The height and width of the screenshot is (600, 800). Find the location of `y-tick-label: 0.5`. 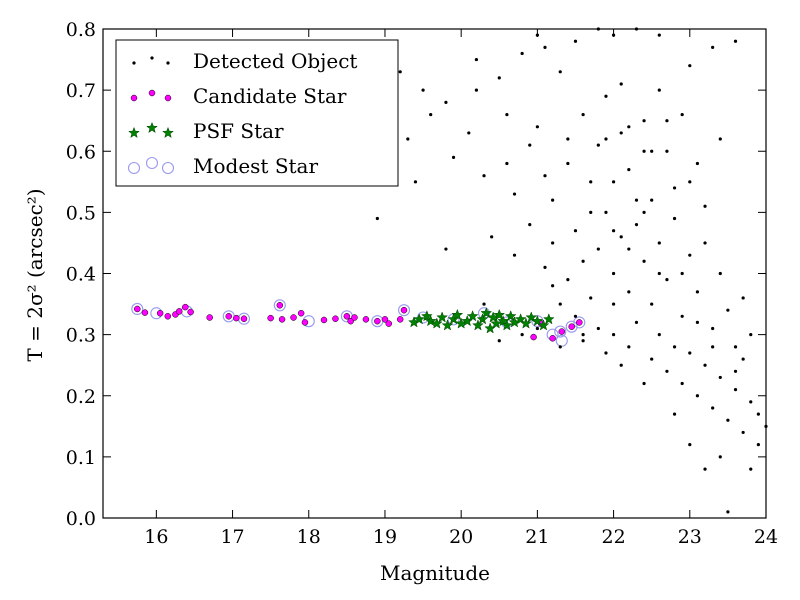

y-tick-label: 0.5 is located at coordinates (81, 213).